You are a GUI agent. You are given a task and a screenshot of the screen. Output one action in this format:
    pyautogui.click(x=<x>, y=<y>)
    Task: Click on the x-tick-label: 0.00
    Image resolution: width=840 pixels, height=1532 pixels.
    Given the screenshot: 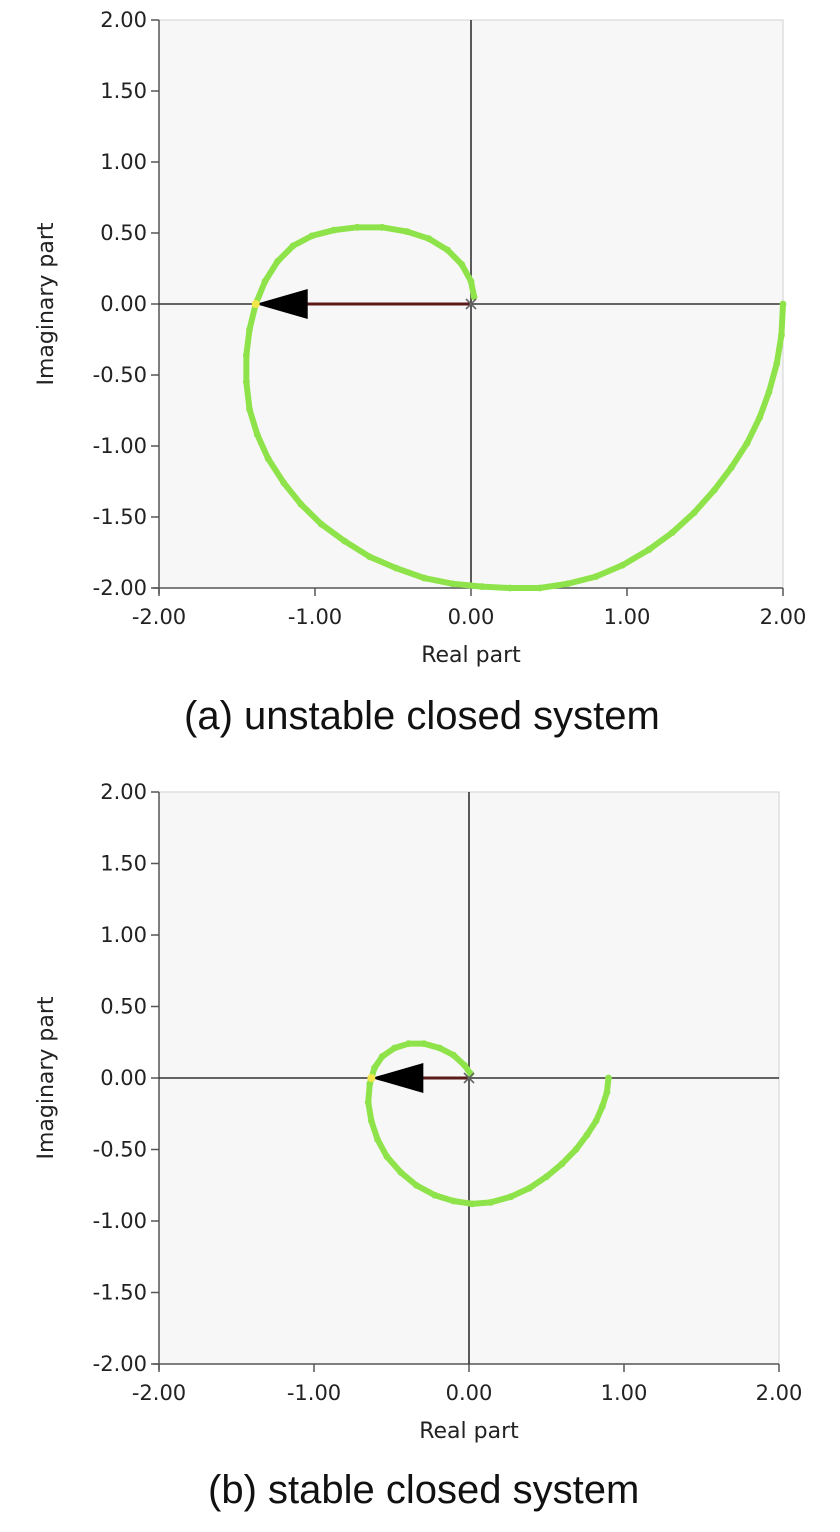 What is the action you would take?
    pyautogui.click(x=471, y=617)
    